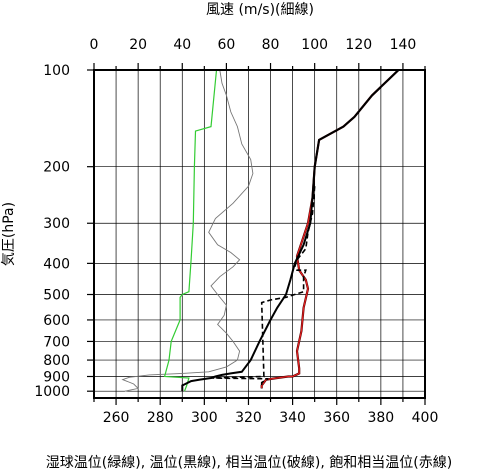  I want to click on left-tick-label: 600, so click(56, 321).